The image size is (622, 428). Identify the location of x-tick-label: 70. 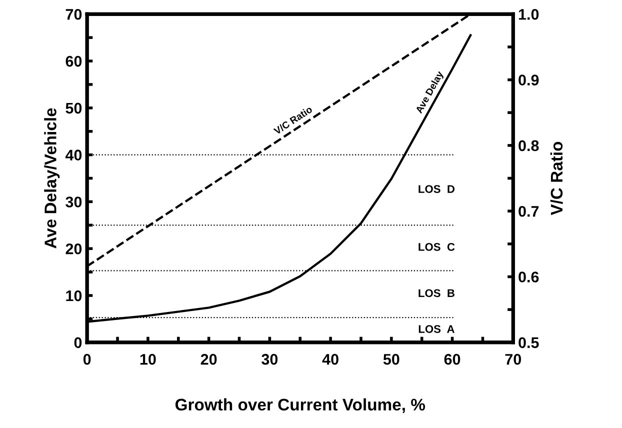
(513, 359).